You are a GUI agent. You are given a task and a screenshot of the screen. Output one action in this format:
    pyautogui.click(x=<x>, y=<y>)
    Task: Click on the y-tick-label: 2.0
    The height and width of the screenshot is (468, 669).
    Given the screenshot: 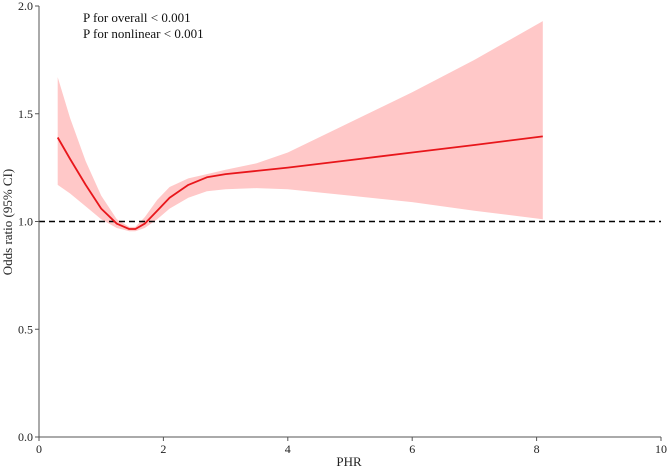 What is the action you would take?
    pyautogui.click(x=25, y=6)
    